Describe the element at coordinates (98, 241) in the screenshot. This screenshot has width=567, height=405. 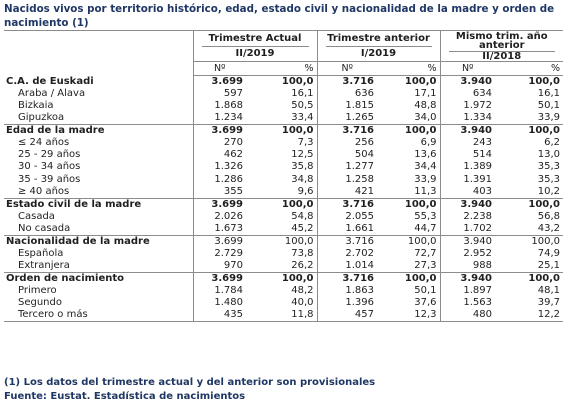
I see `section-label: Nacionalidad de la madre` at that location.